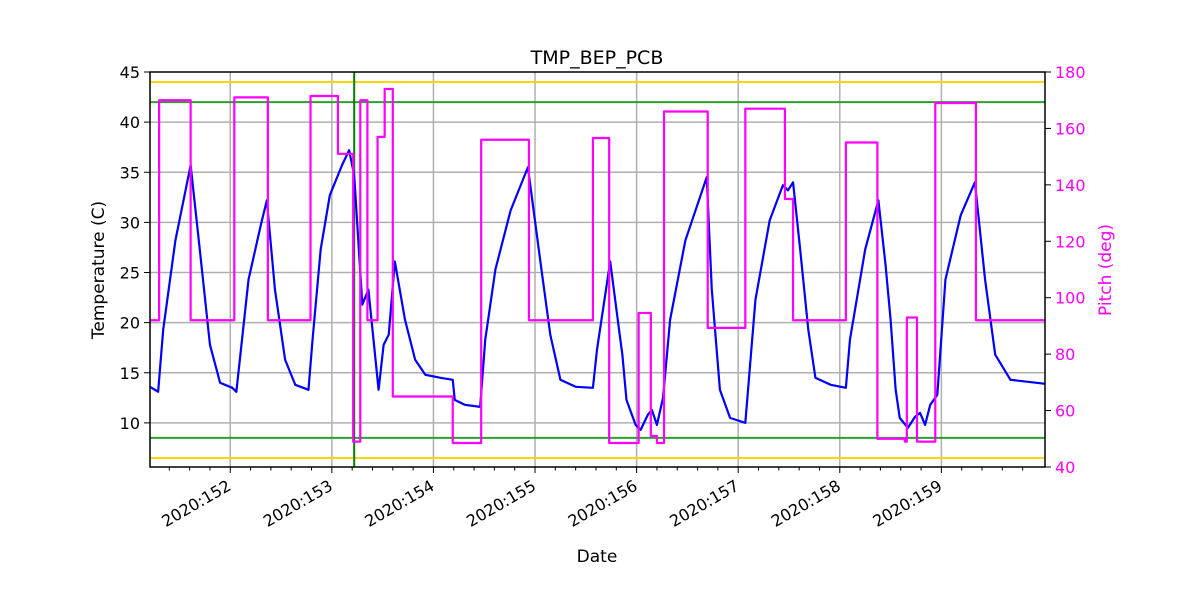  Describe the element at coordinates (1065, 467) in the screenshot. I see `y2-tick-label: 40` at that location.